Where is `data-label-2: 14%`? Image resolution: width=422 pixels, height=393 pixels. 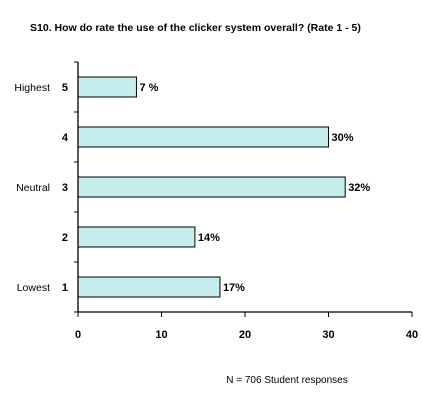
data-label-2: 14% is located at coordinates (209, 238).